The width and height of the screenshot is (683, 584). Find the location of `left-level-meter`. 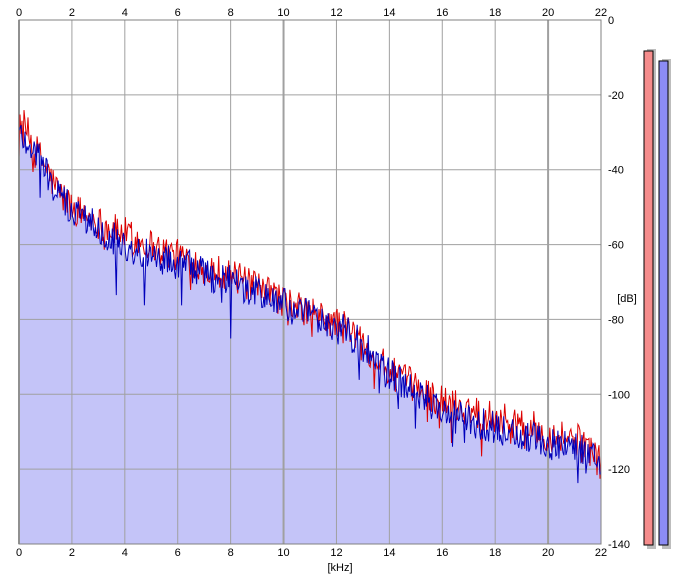

left-level-meter is located at coordinates (648, 298).